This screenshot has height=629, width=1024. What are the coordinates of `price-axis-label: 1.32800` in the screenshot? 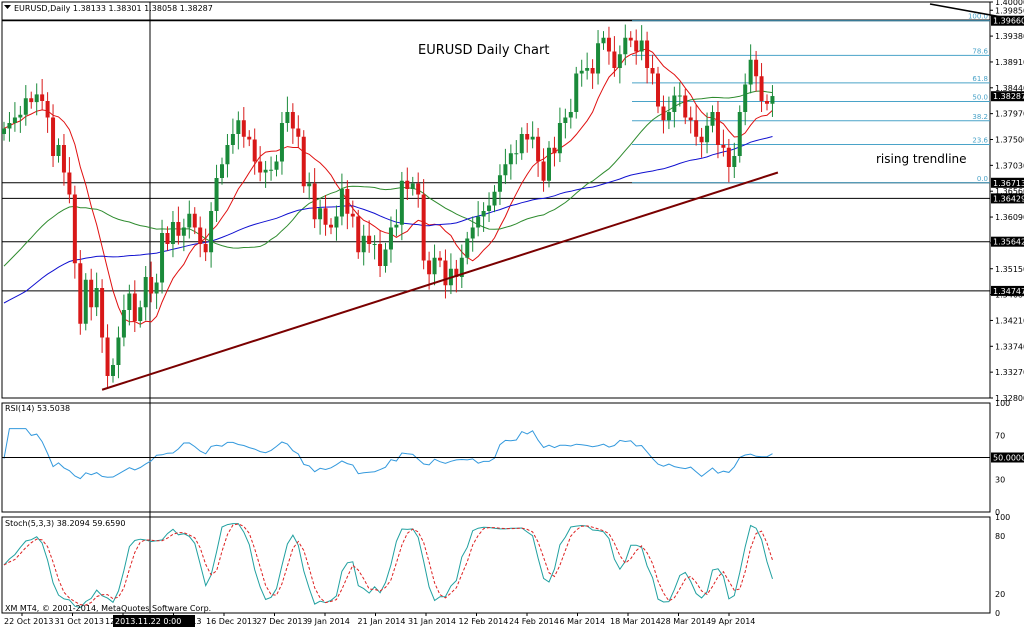 It's located at (1009, 398).